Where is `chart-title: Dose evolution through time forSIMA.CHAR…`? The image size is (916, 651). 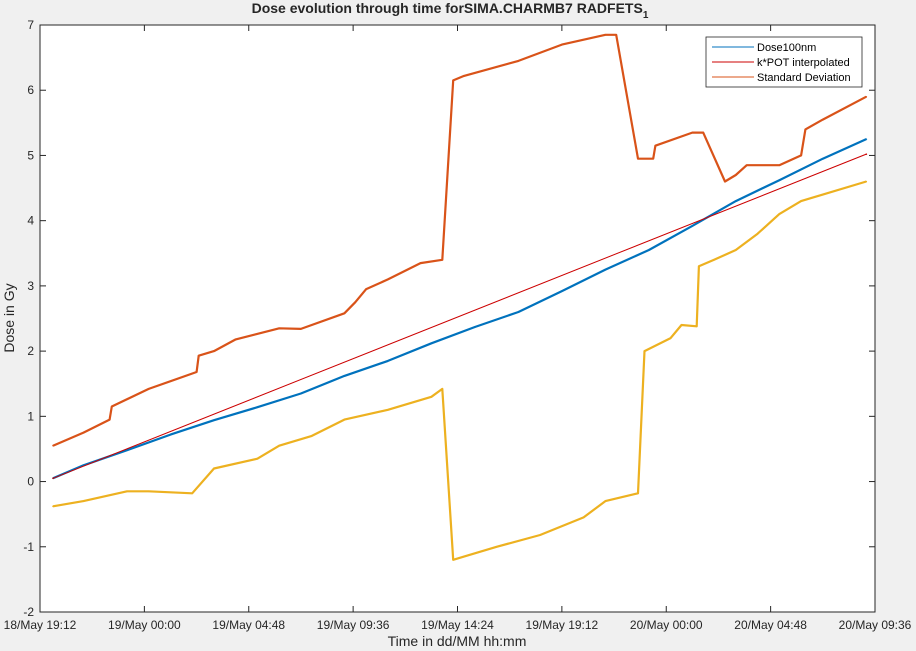
chart-title: Dose evolution through time forSIMA.CHAR… is located at coordinates (450, 10).